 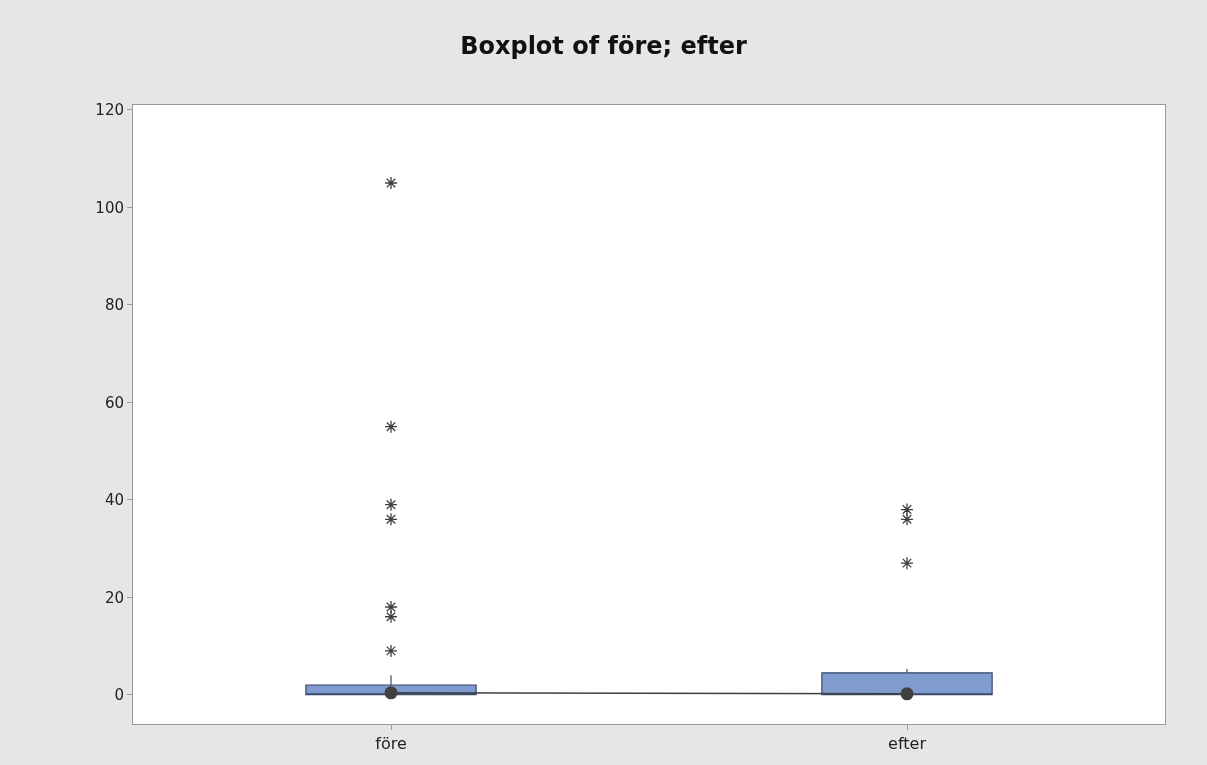 What do you see at coordinates (907, 744) in the screenshot?
I see `x-tick-label: efter` at bounding box center [907, 744].